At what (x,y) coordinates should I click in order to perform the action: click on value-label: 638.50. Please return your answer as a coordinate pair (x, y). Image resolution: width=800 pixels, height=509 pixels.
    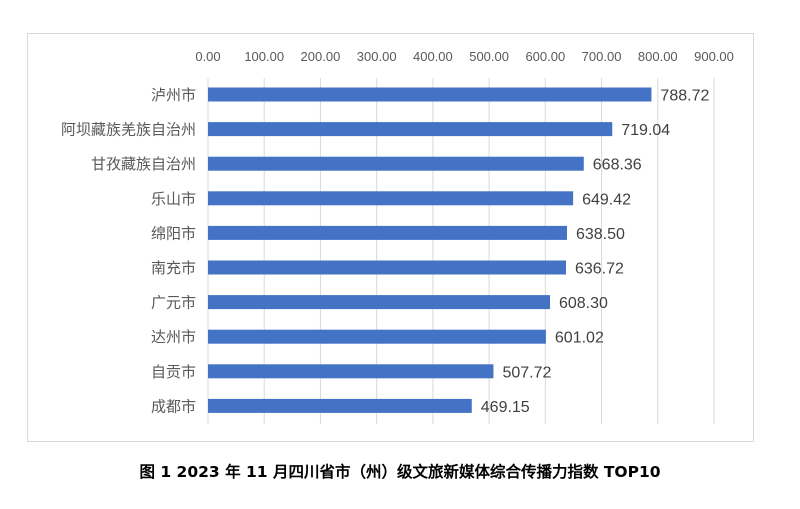
    Looking at the image, I should click on (600, 234).